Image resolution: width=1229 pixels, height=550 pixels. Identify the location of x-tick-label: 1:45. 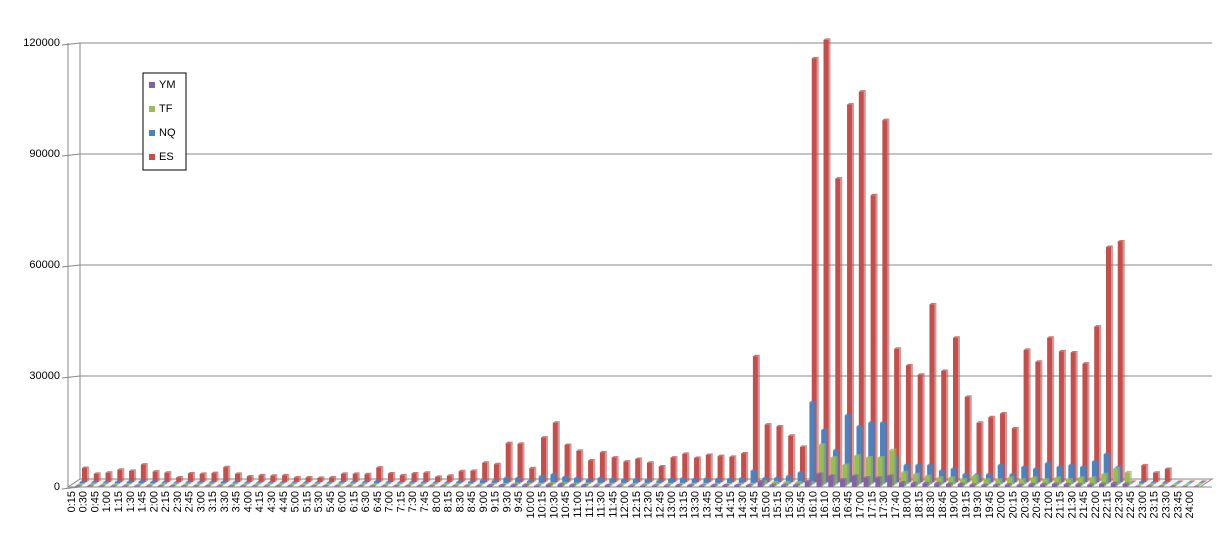
(143, 501).